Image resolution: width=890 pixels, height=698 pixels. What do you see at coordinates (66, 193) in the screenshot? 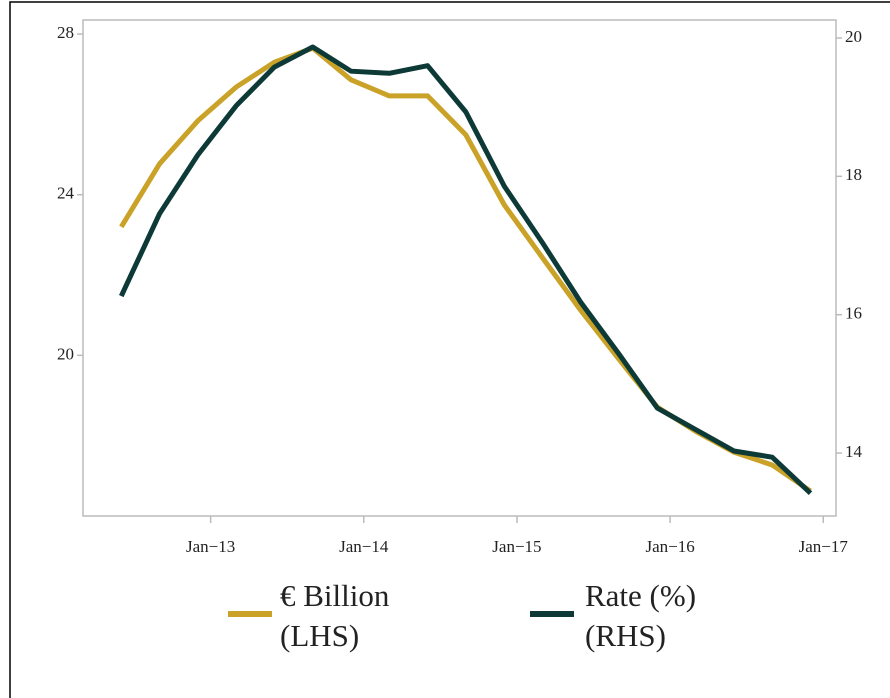
I see `y-tick-label: 24` at bounding box center [66, 193].